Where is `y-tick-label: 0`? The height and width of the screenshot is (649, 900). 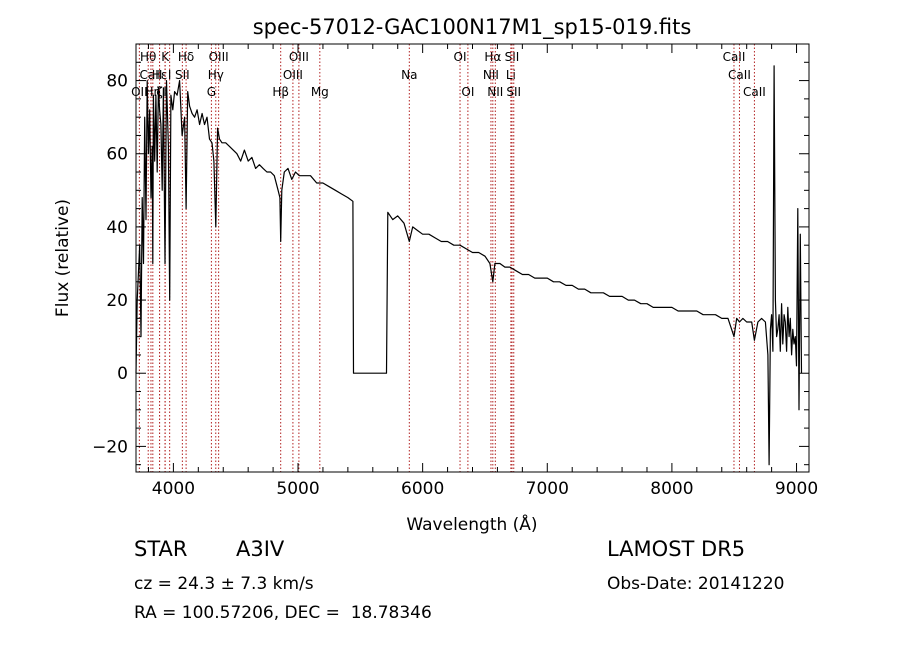 y-tick-label: 0 is located at coordinates (122, 374).